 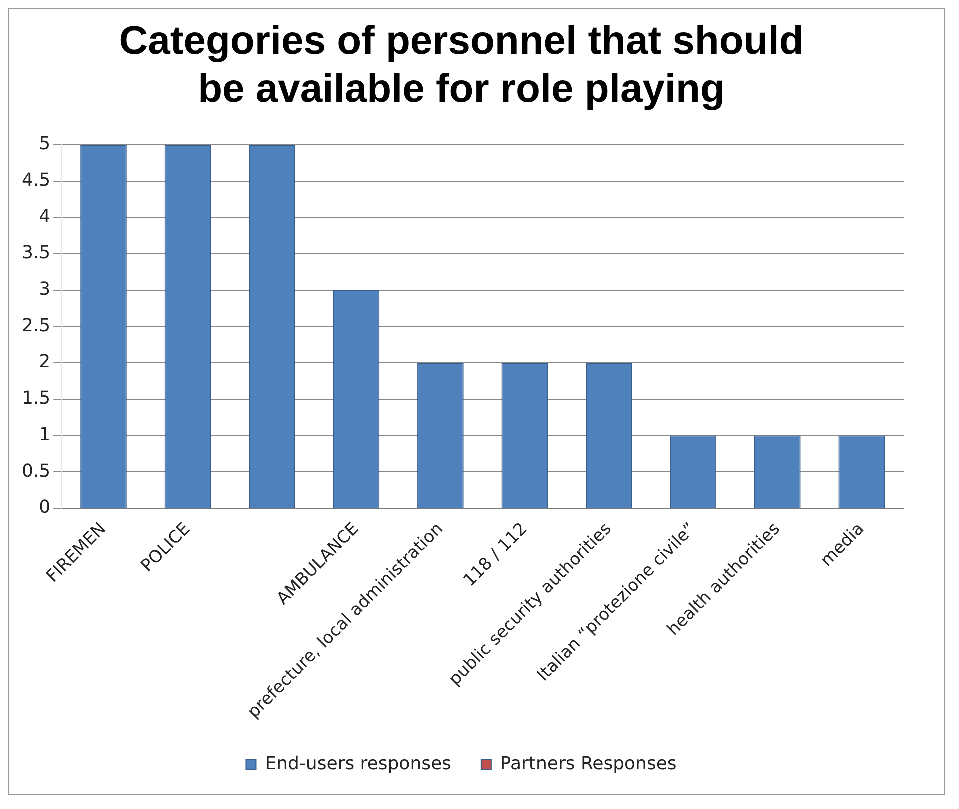 I want to click on y-tick-label: 2, so click(x=45, y=362).